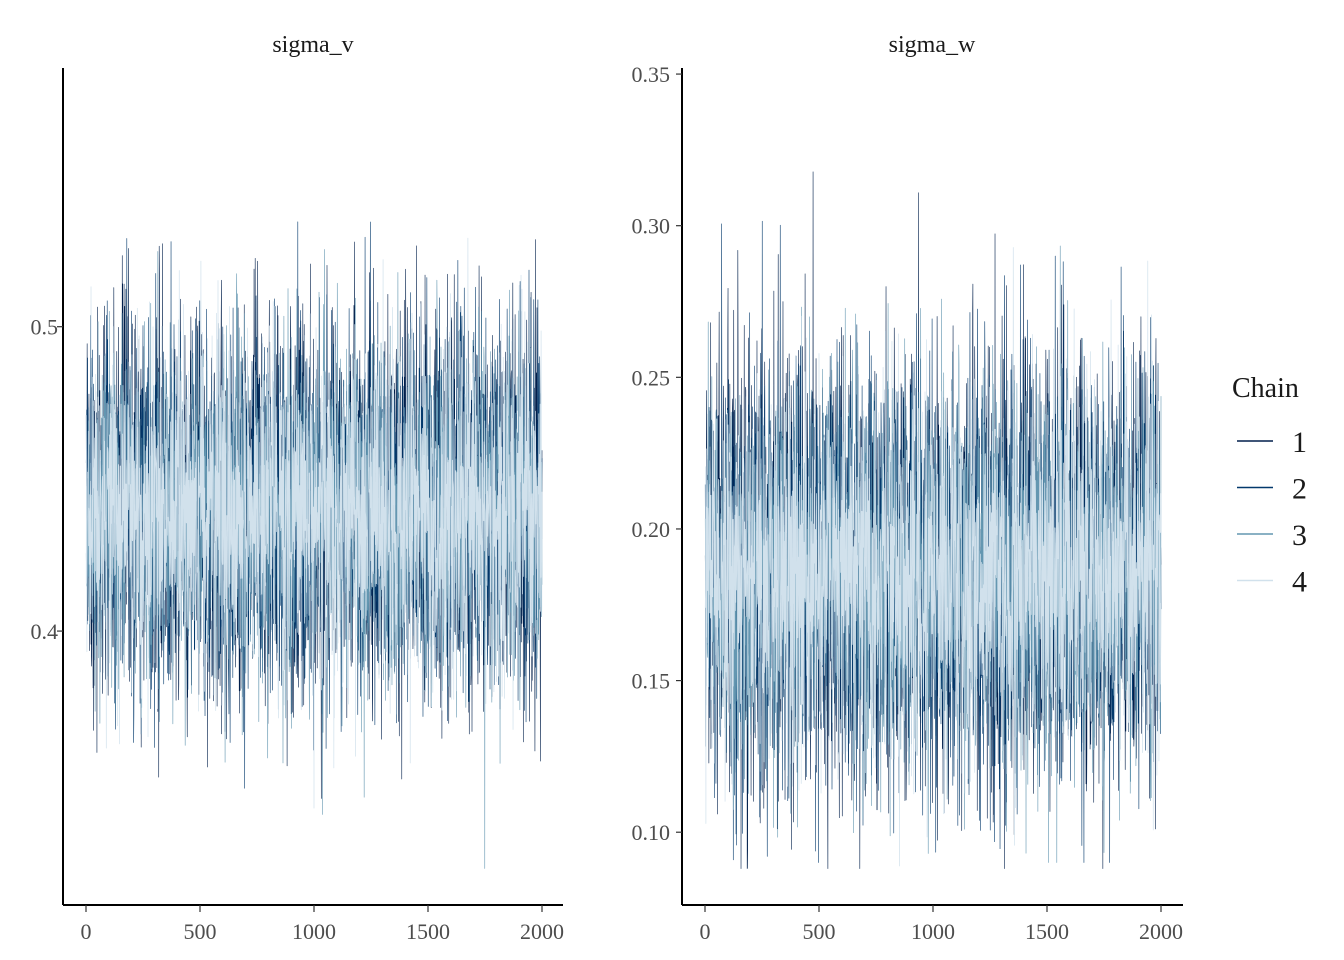 The height and width of the screenshot is (960, 1344). What do you see at coordinates (1299, 489) in the screenshot?
I see `legend-label-chain-2: 2` at bounding box center [1299, 489].